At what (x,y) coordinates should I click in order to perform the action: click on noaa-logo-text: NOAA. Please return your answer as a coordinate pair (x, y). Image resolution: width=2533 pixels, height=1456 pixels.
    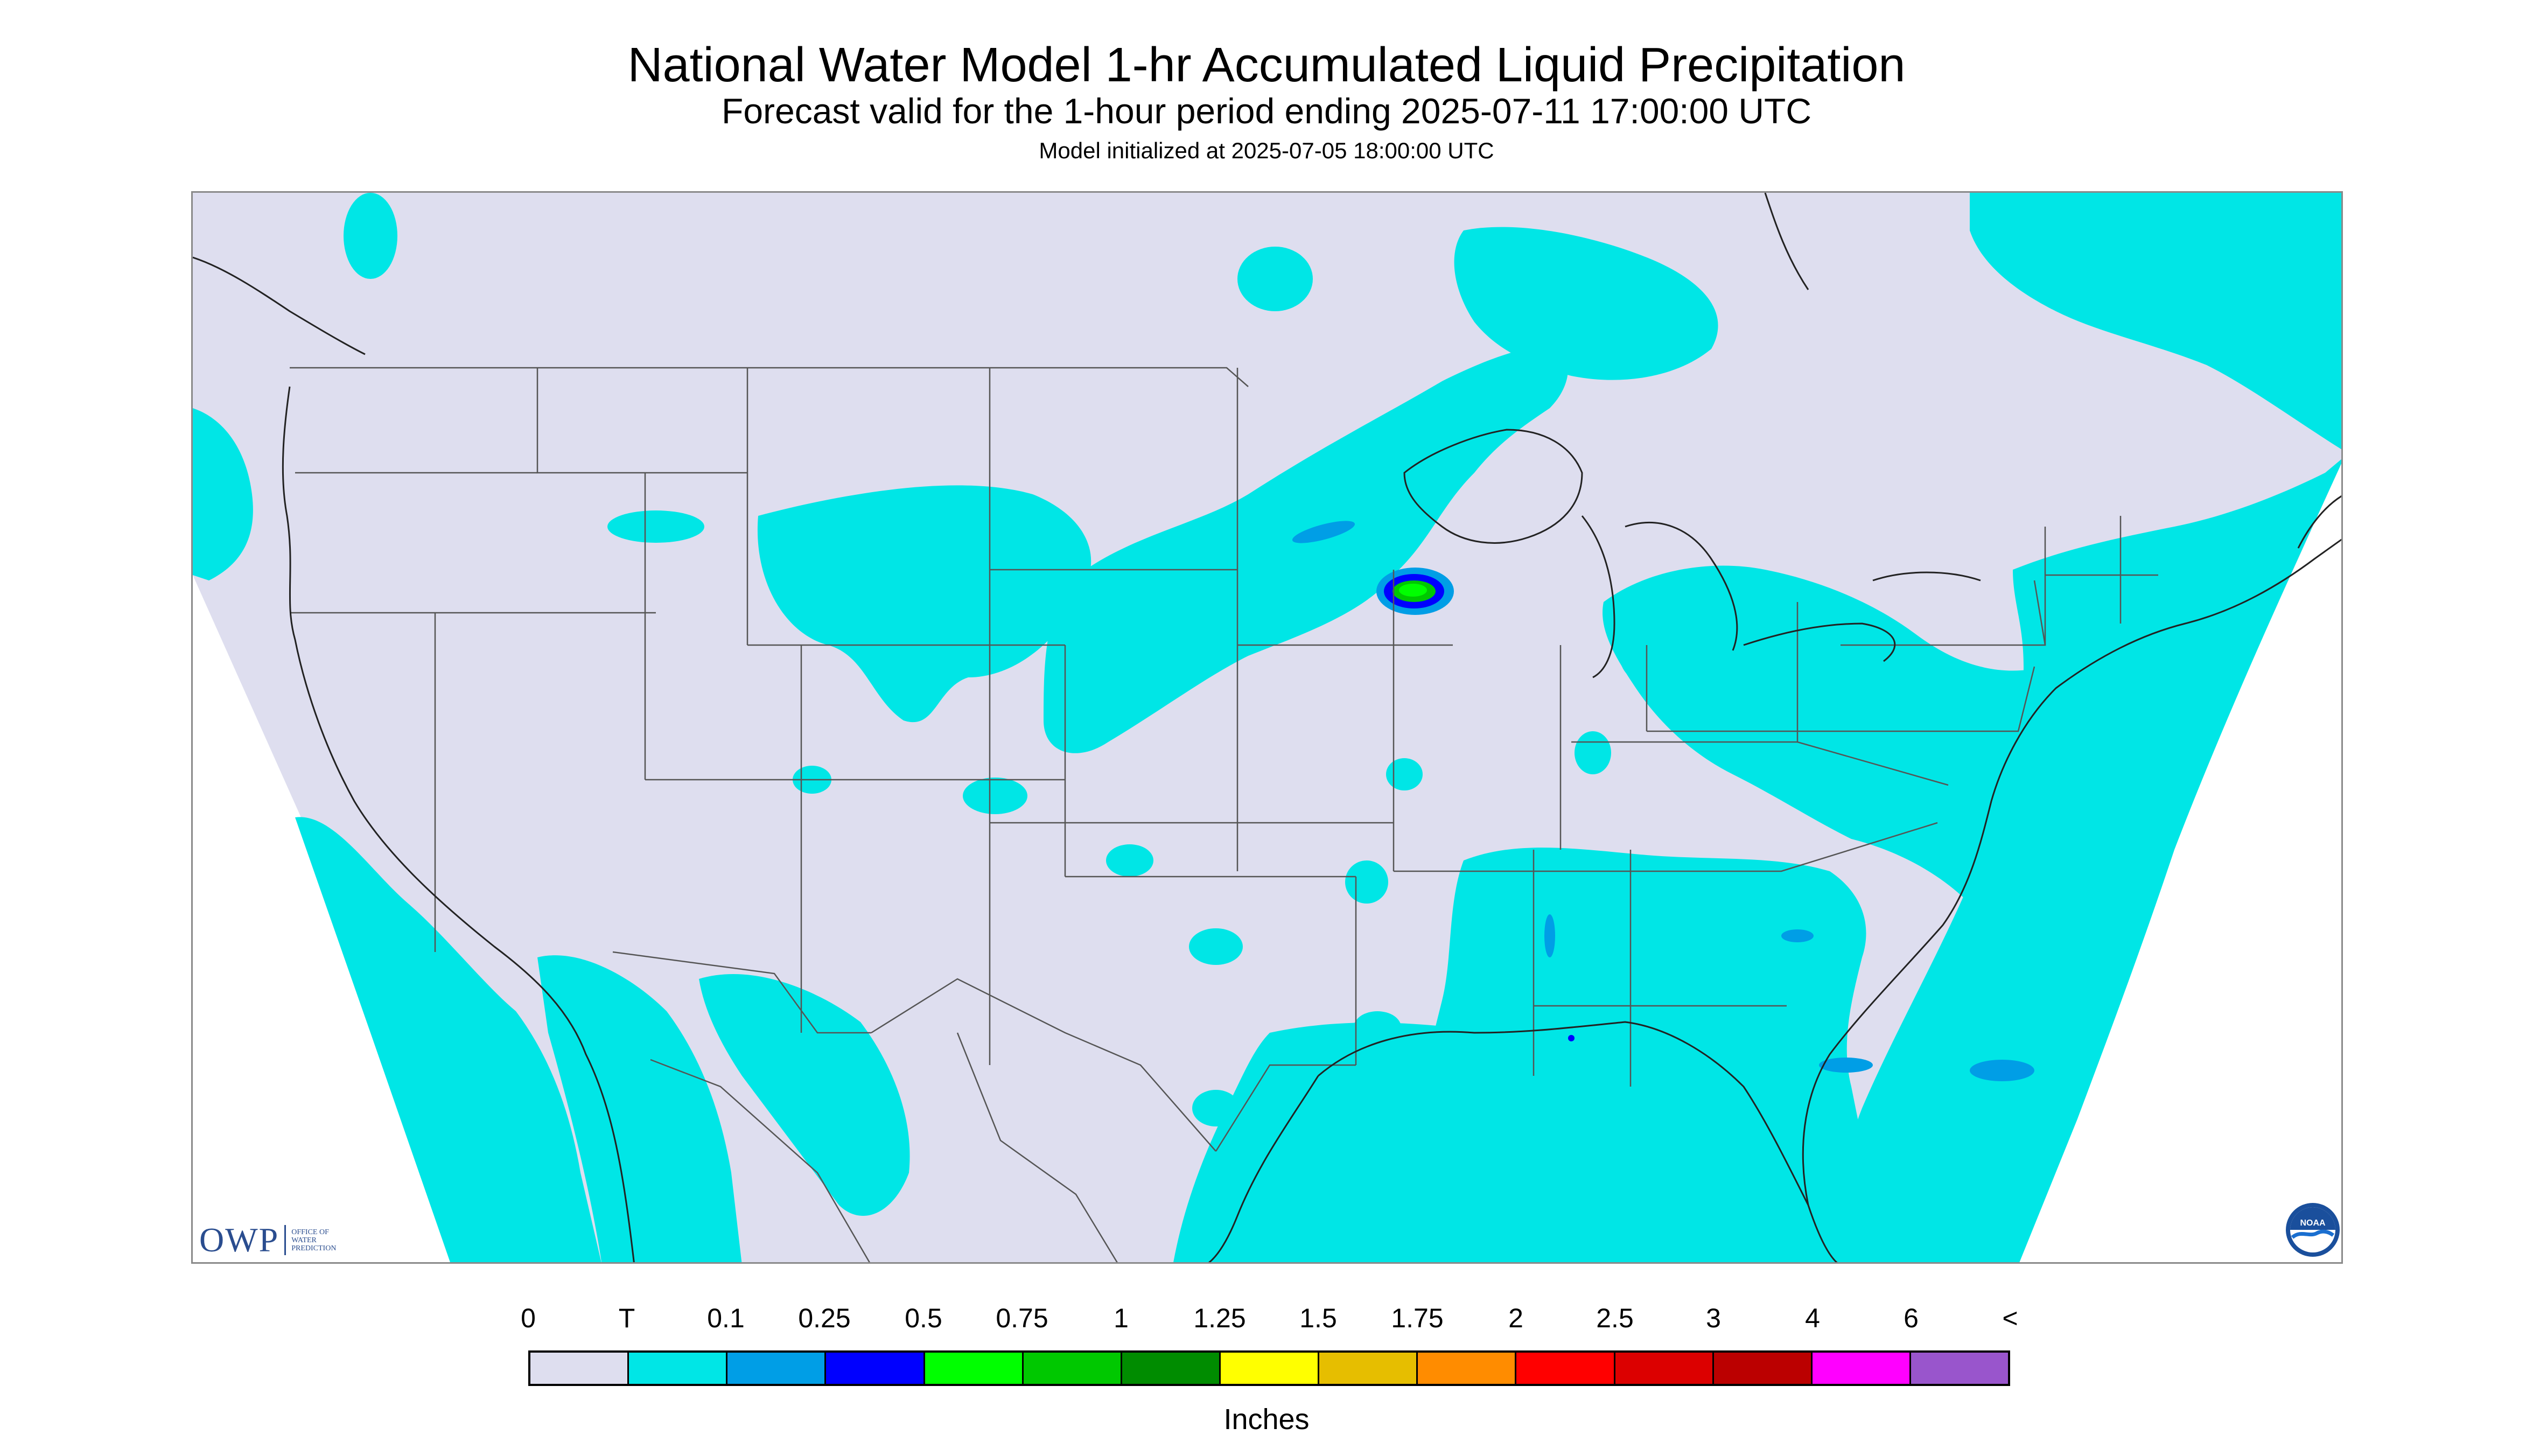
    Looking at the image, I should click on (2313, 1223).